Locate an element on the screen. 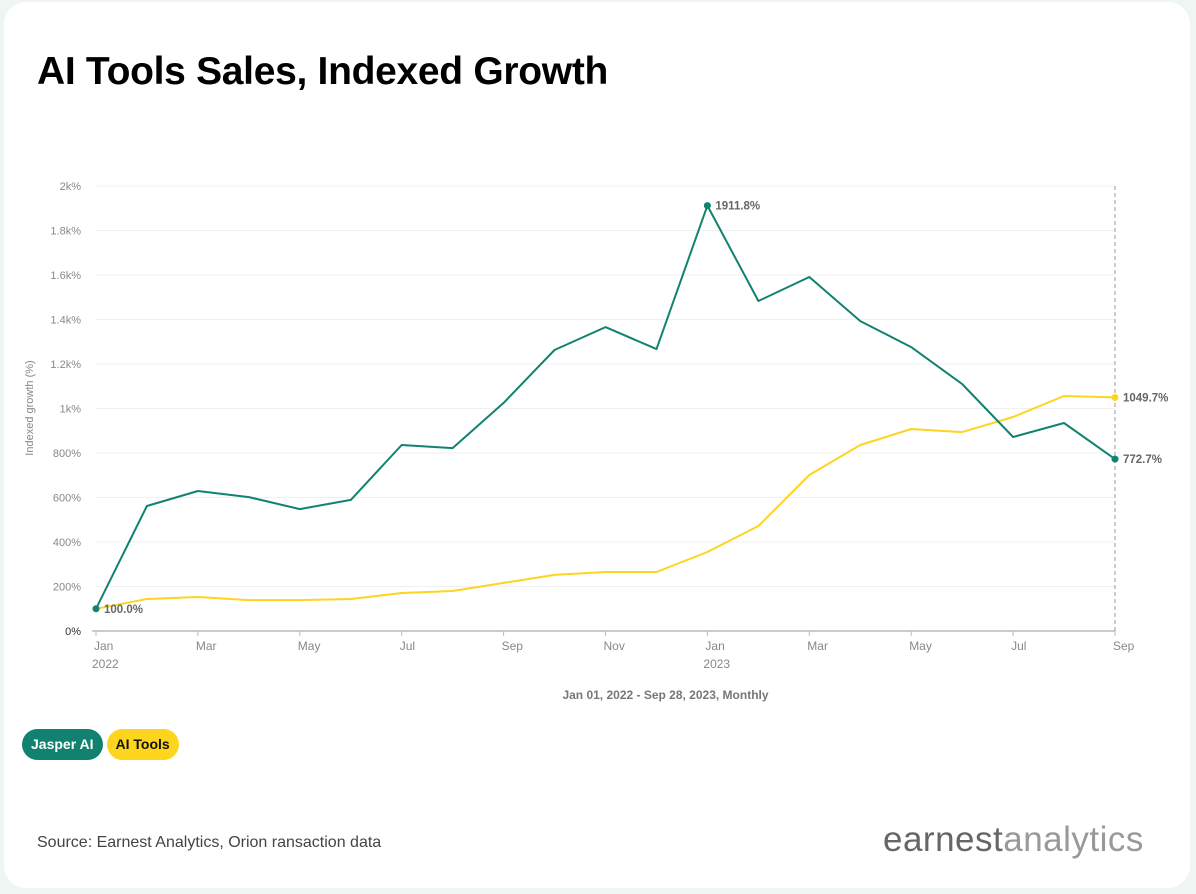 This screenshot has height=894, width=1196. x-tick-year: 2022 is located at coordinates (105, 664).